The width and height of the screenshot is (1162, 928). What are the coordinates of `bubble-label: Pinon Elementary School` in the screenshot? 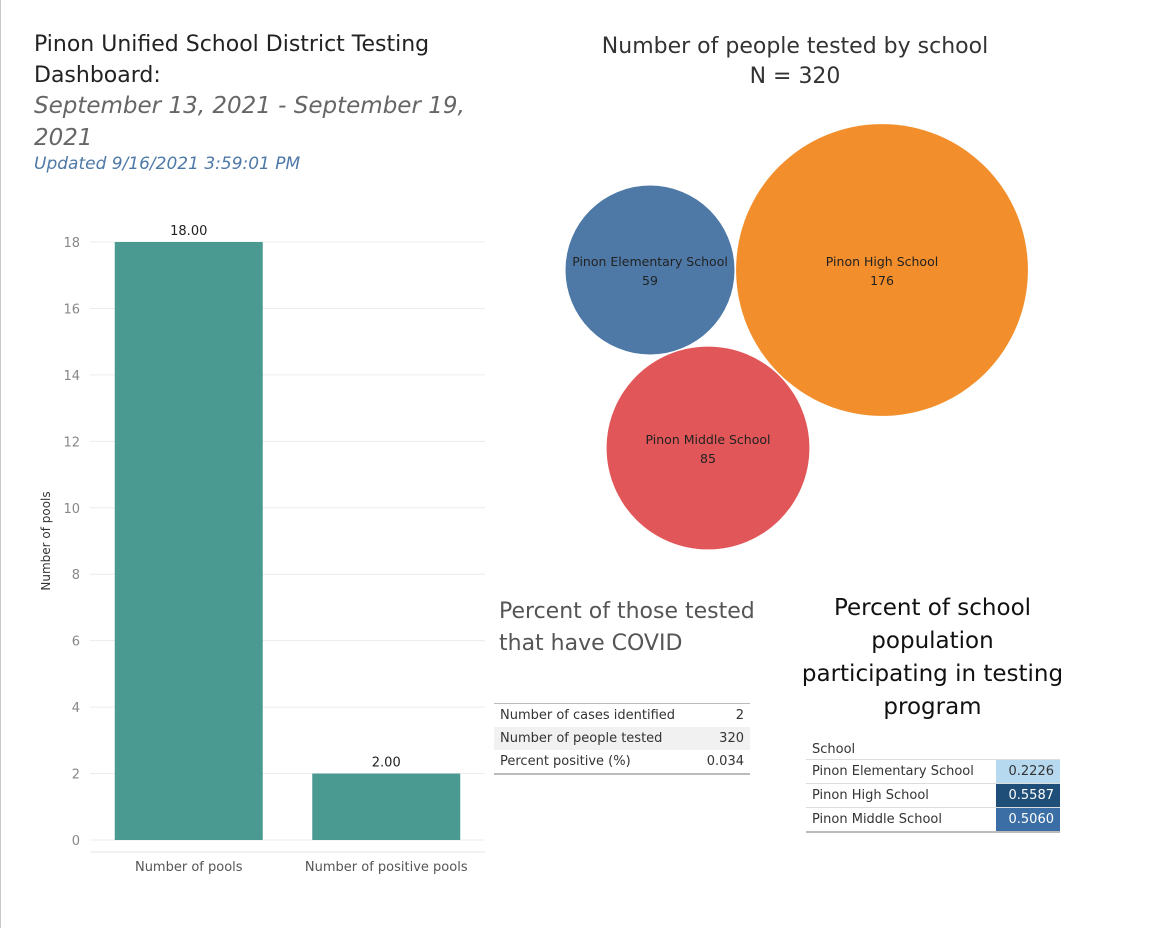 It's located at (650, 261).